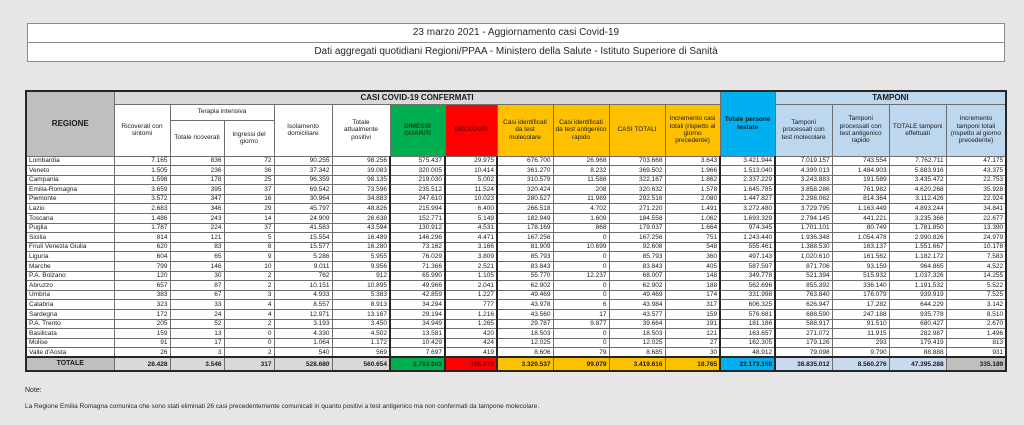  What do you see at coordinates (692, 343) in the screenshot?
I see `value-cell: 27` at bounding box center [692, 343].